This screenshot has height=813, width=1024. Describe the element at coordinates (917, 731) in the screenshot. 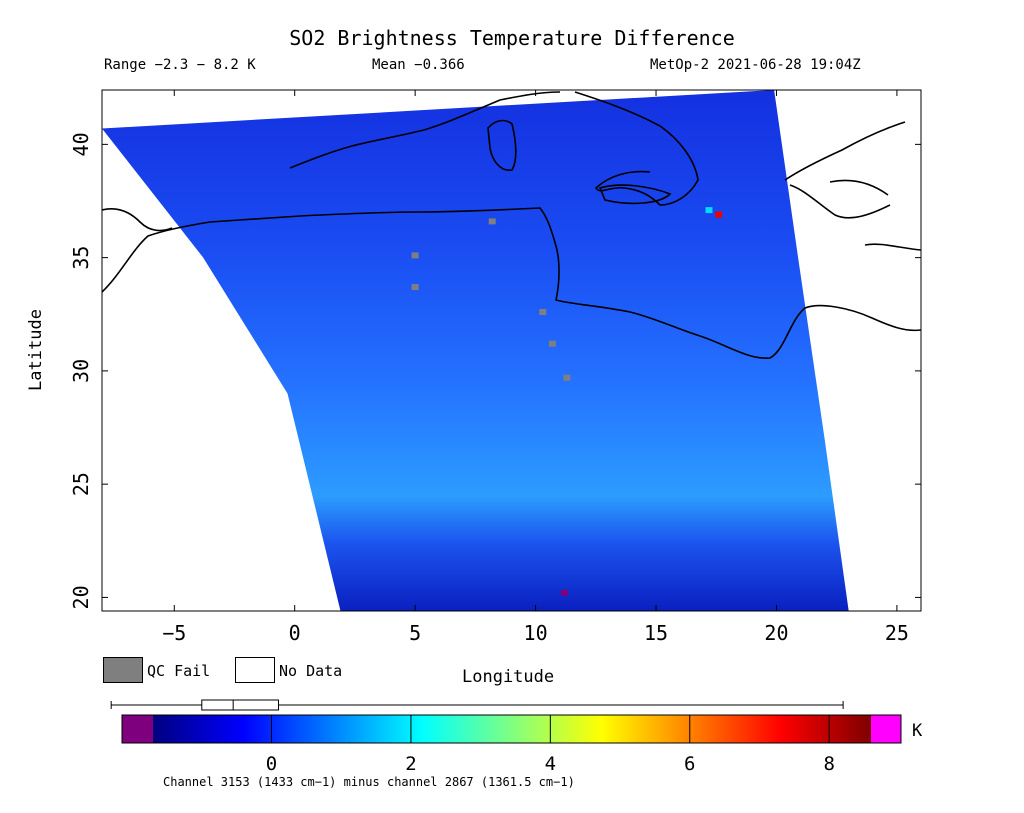

I see `colorbar-units: K` at that location.